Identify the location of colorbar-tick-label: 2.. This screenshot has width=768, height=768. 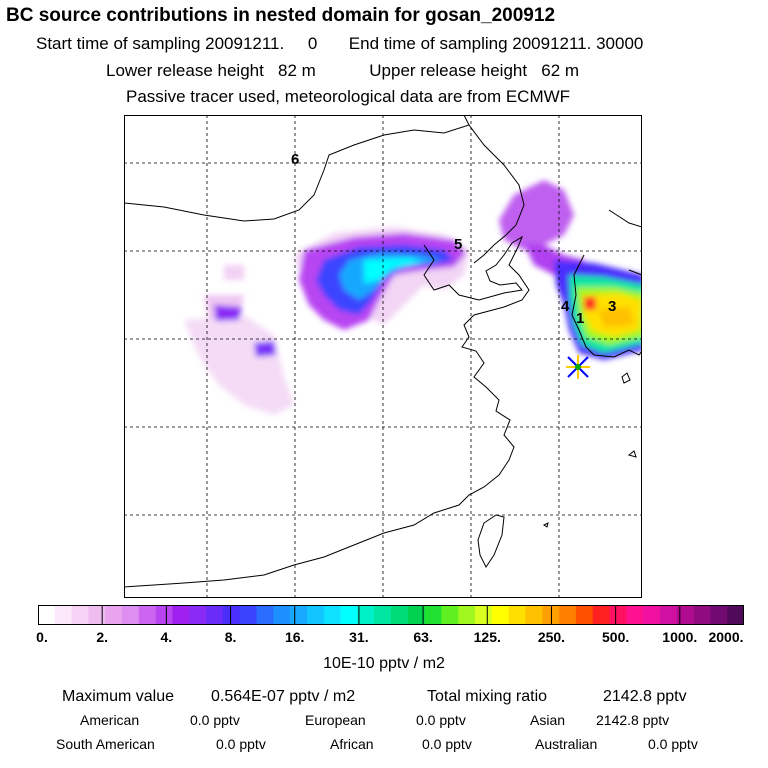
(102, 637).